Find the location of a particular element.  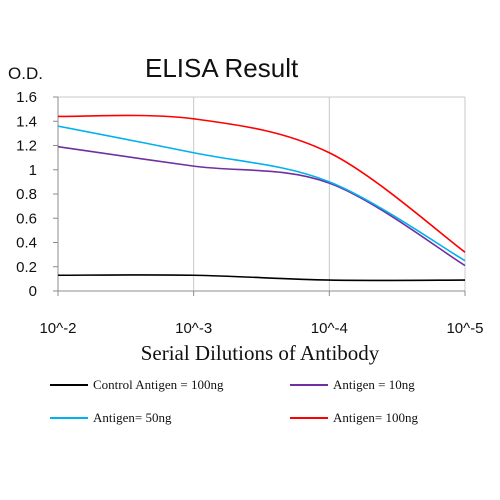

y-tick-label: 0.6 is located at coordinates (26, 218).